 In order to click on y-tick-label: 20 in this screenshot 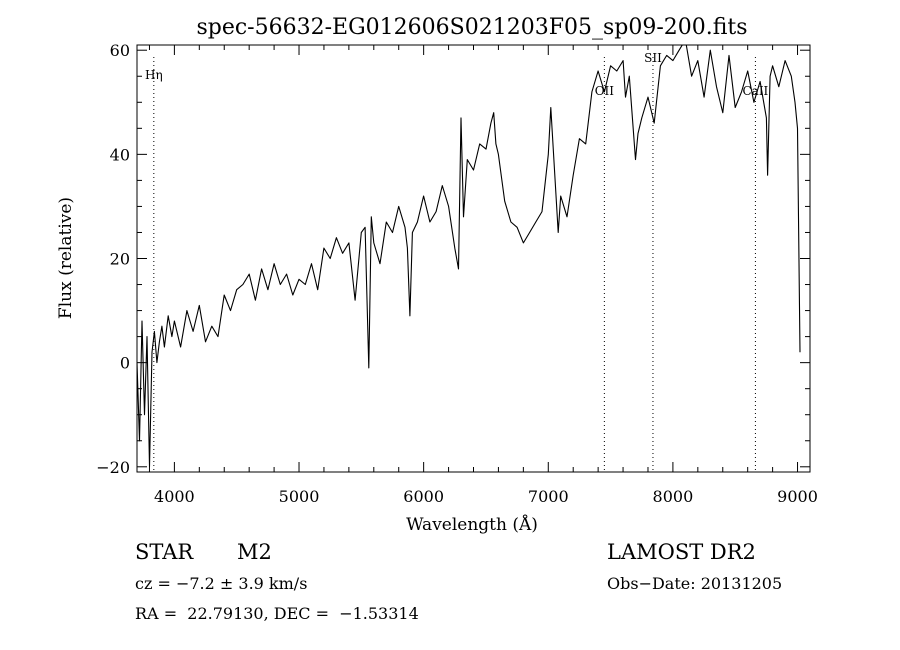, I will do `click(120, 259)`.